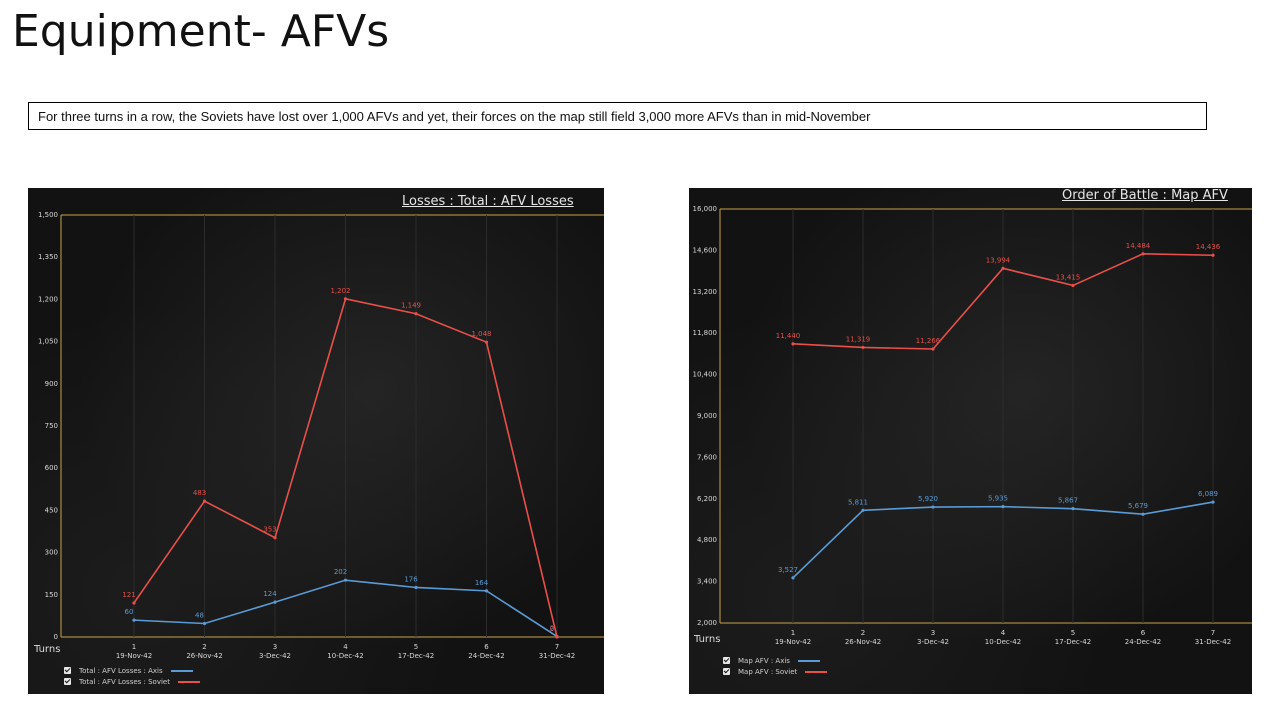 This screenshot has width=1280, height=720. Describe the element at coordinates (705, 375) in the screenshot. I see `y-tick-label: 10,400` at that location.